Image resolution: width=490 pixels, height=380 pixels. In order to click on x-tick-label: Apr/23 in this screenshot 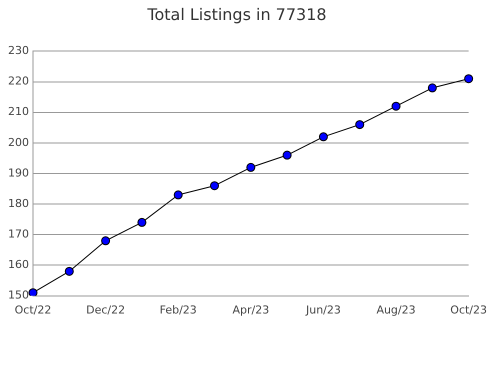, I will do `click(251, 309)`.